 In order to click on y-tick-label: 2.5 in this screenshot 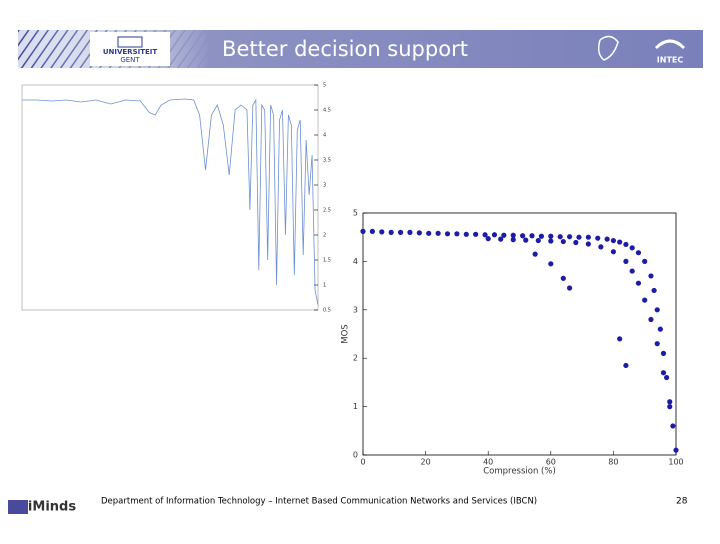, I will do `click(327, 211)`.